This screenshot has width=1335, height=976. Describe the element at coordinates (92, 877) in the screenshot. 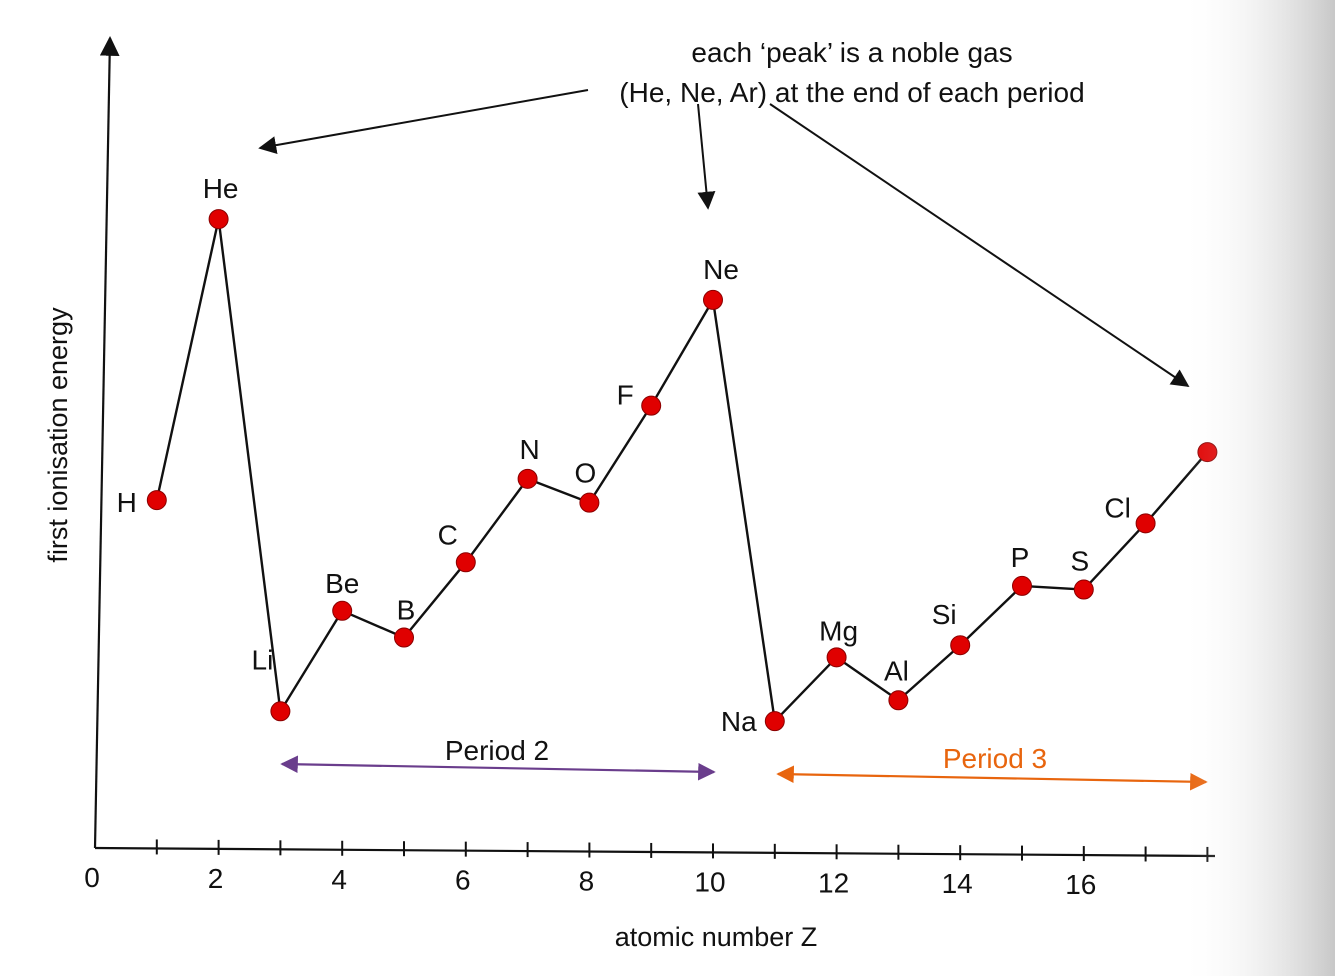

I see `x-tick-label: 0` at that location.